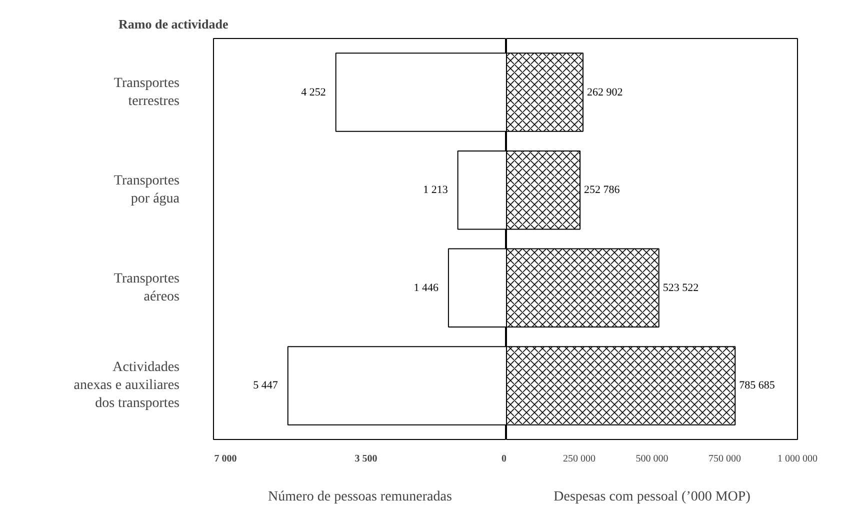 The height and width of the screenshot is (507, 848). Describe the element at coordinates (313, 92) in the screenshot. I see `data-label: 4 252` at that location.